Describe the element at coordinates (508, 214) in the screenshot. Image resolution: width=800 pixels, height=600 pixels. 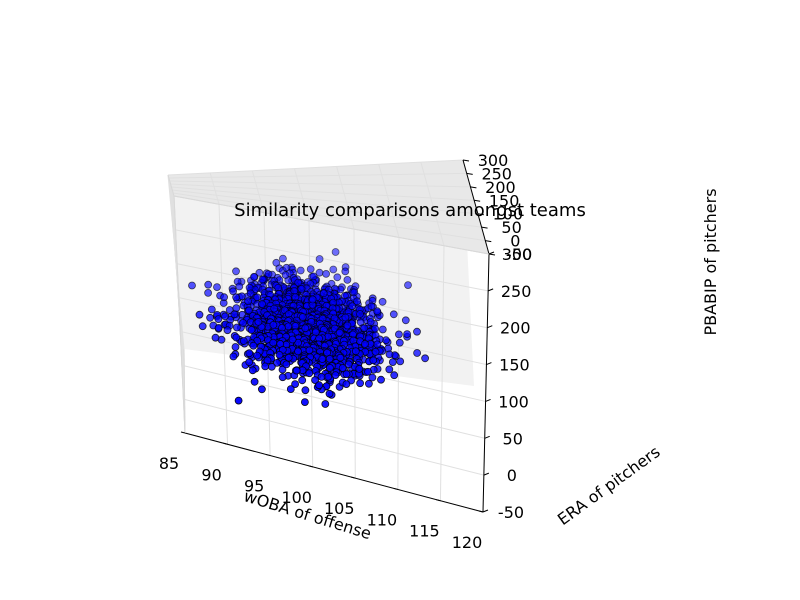
I see `z-tick-label: 100` at that location.